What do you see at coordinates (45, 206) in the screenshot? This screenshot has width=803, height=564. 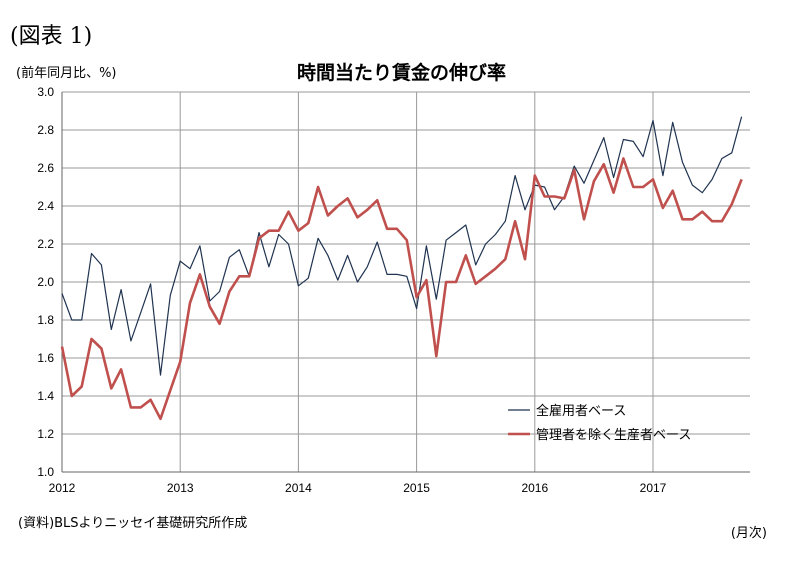 I see `y-tick-label: 2.4` at bounding box center [45, 206].